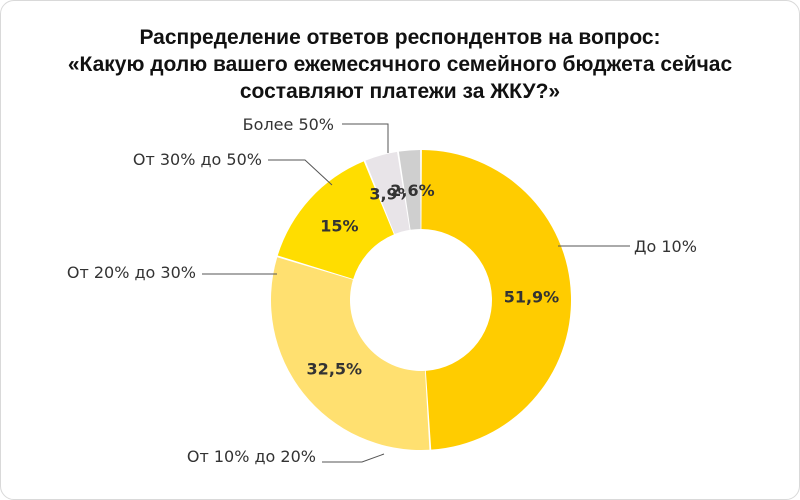 The height and width of the screenshot is (500, 800). Describe the element at coordinates (532, 297) in the screenshot. I see `slice-value-label: 51,9%` at that location.